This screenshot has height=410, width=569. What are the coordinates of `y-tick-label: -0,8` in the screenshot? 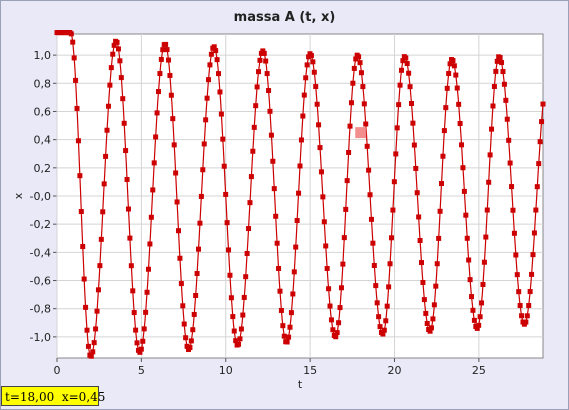 It's located at (40, 309).